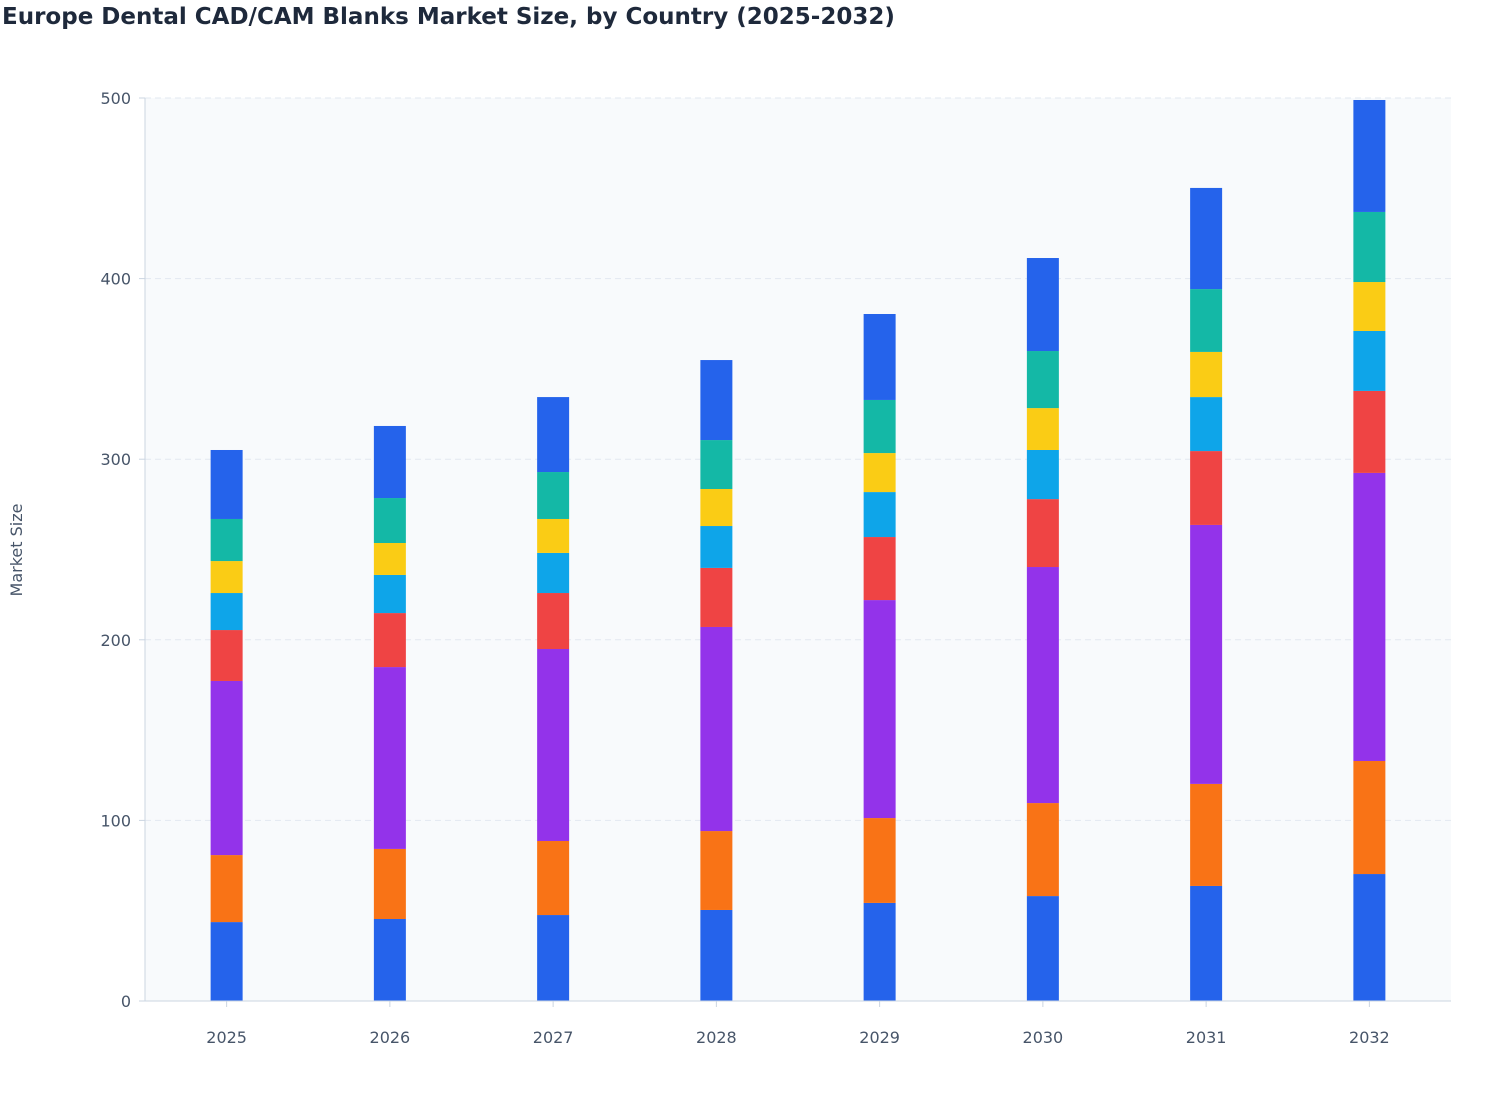 Image resolution: width=1508 pixels, height=1120 pixels. Describe the element at coordinates (115, 279) in the screenshot. I see `y-tick-label: 400` at that location.